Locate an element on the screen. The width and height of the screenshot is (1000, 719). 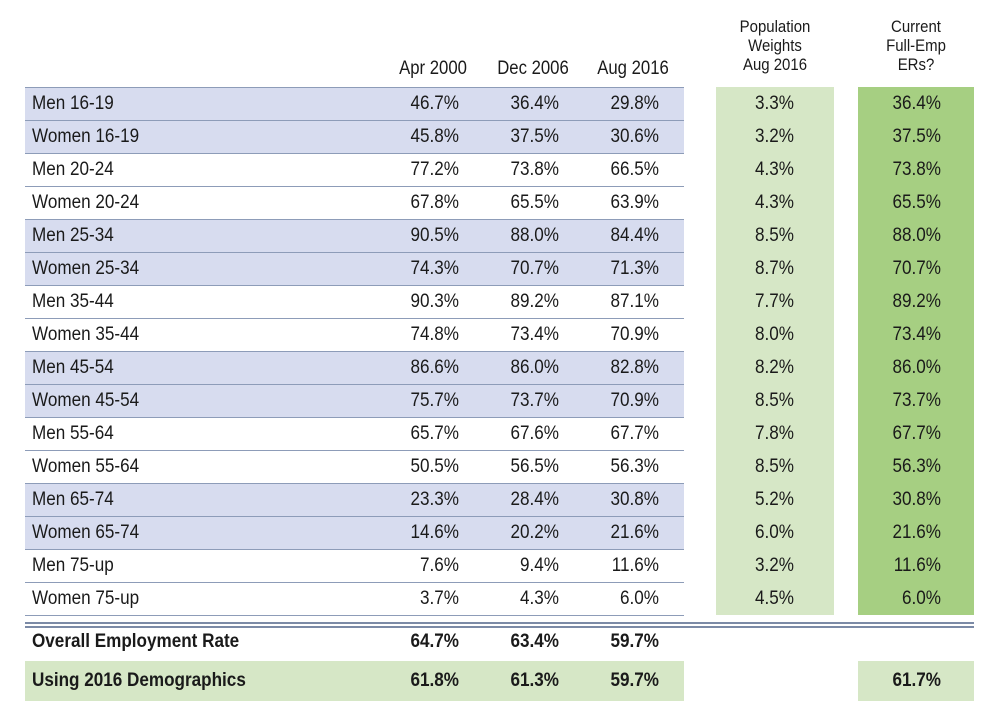
demographics-row-band is located at coordinates (354, 681).